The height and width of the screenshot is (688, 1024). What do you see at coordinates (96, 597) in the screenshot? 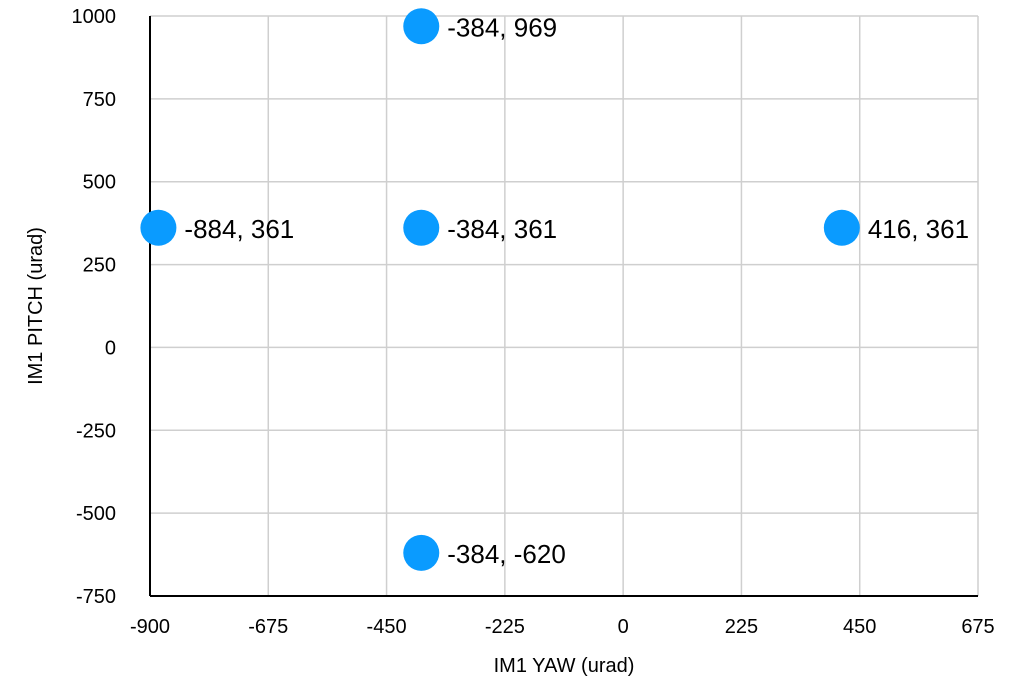
I see `y-tick-label: -750` at bounding box center [96, 597].